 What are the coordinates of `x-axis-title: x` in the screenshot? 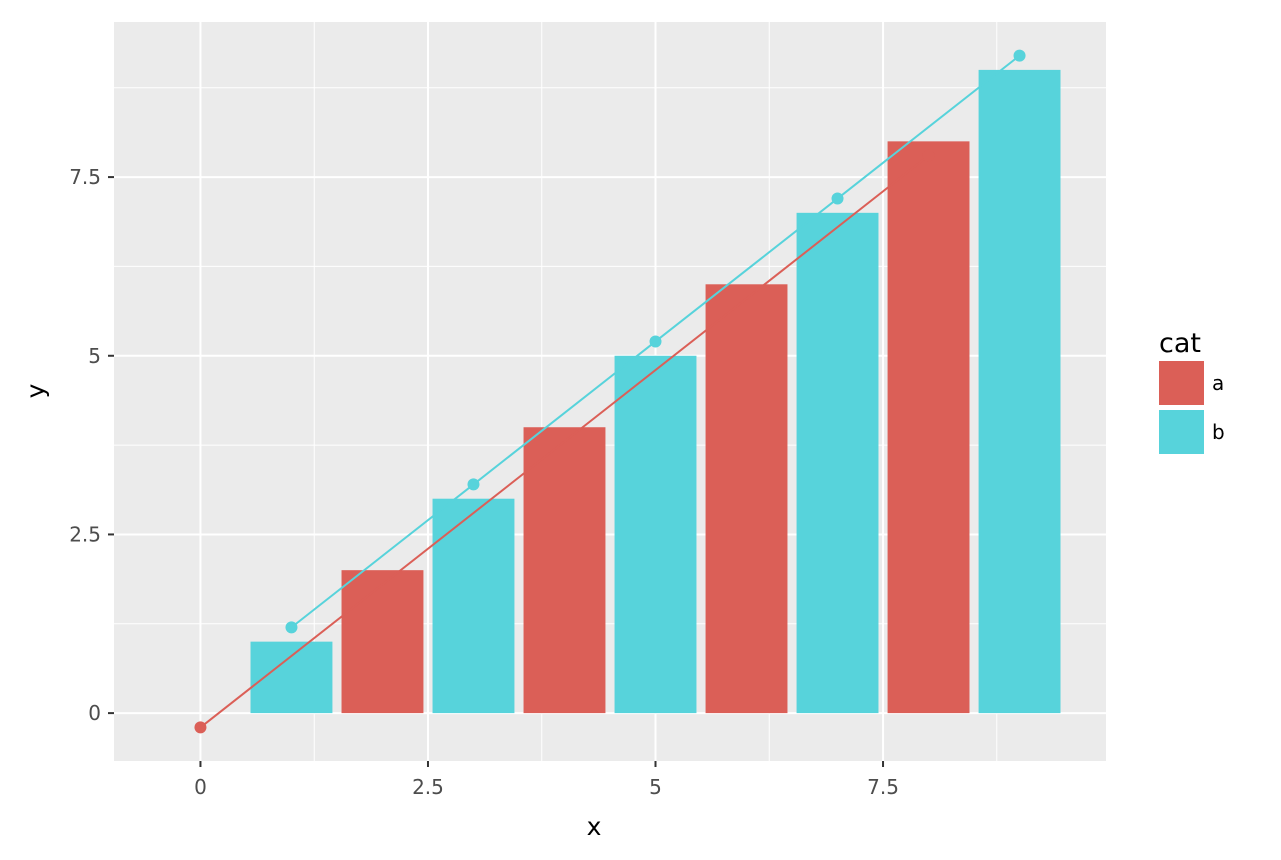 It's located at (594, 826).